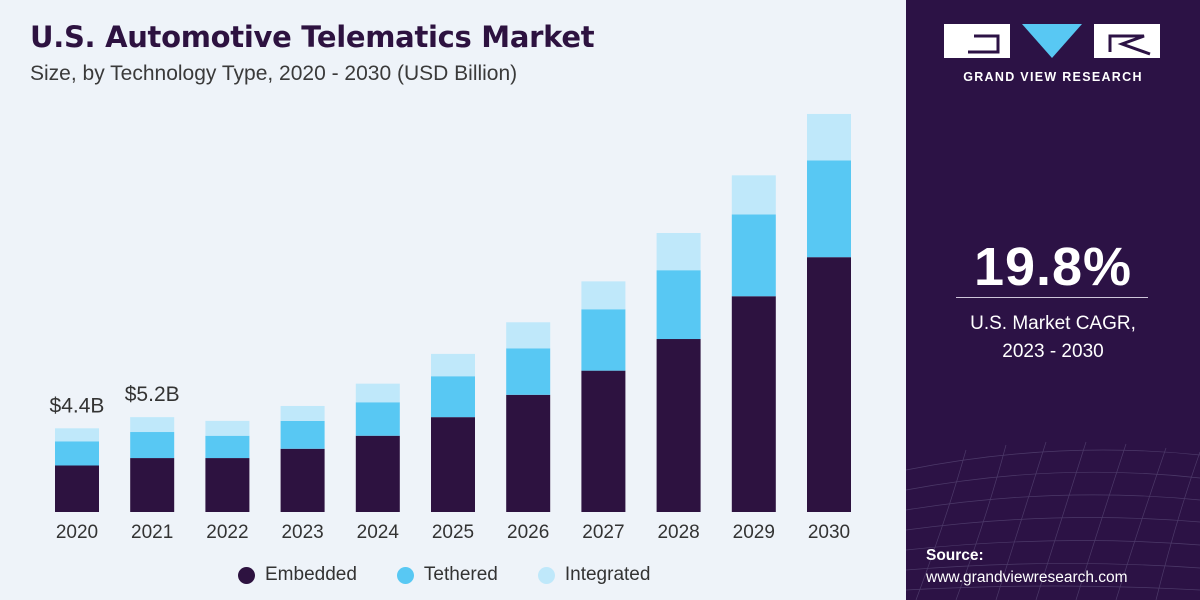 The image size is (1200, 600). What do you see at coordinates (378, 532) in the screenshot?
I see `x-tick-label-2024: 2024` at bounding box center [378, 532].